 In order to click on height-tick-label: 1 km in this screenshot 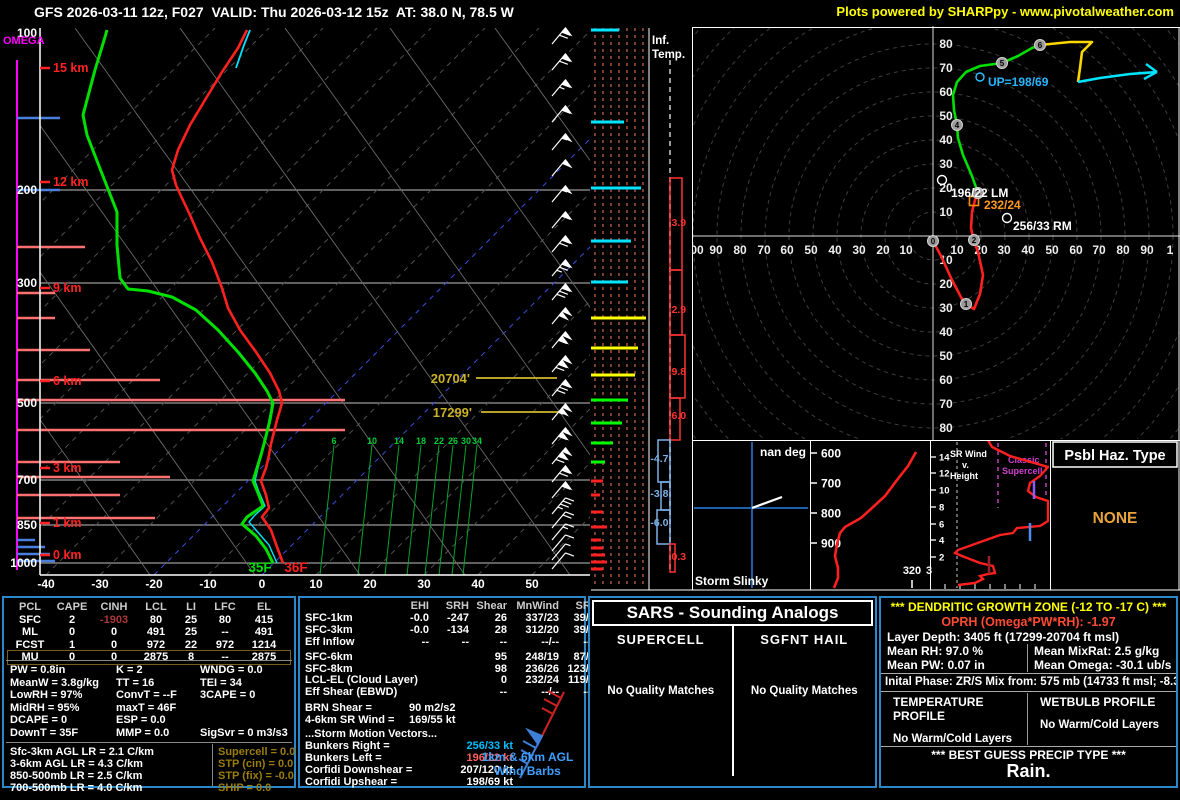, I will do `click(67, 523)`.